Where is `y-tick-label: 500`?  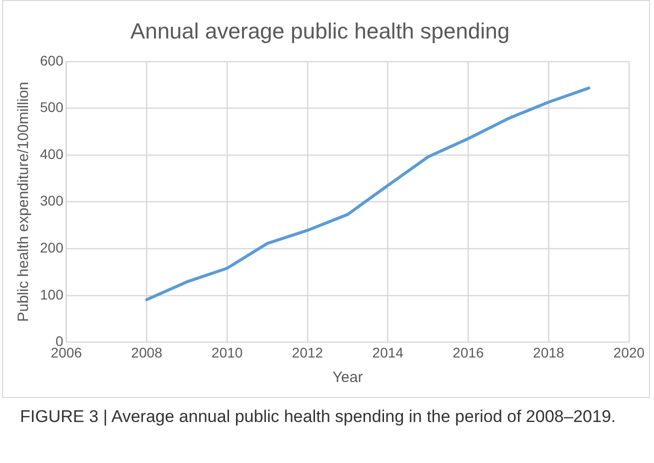 y-tick-label: 500 is located at coordinates (52, 107).